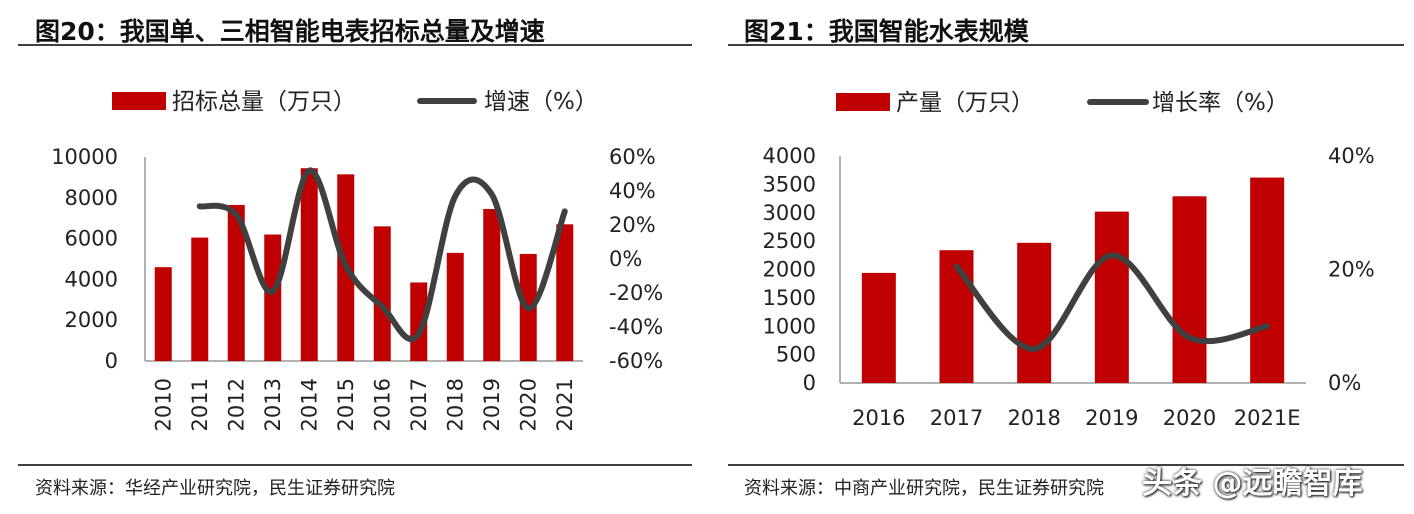 Image resolution: width=1414 pixels, height=514 pixels. What do you see at coordinates (264, 102) in the screenshot?
I see `legend-label-bar: 招标总量（万只）` at bounding box center [264, 102].